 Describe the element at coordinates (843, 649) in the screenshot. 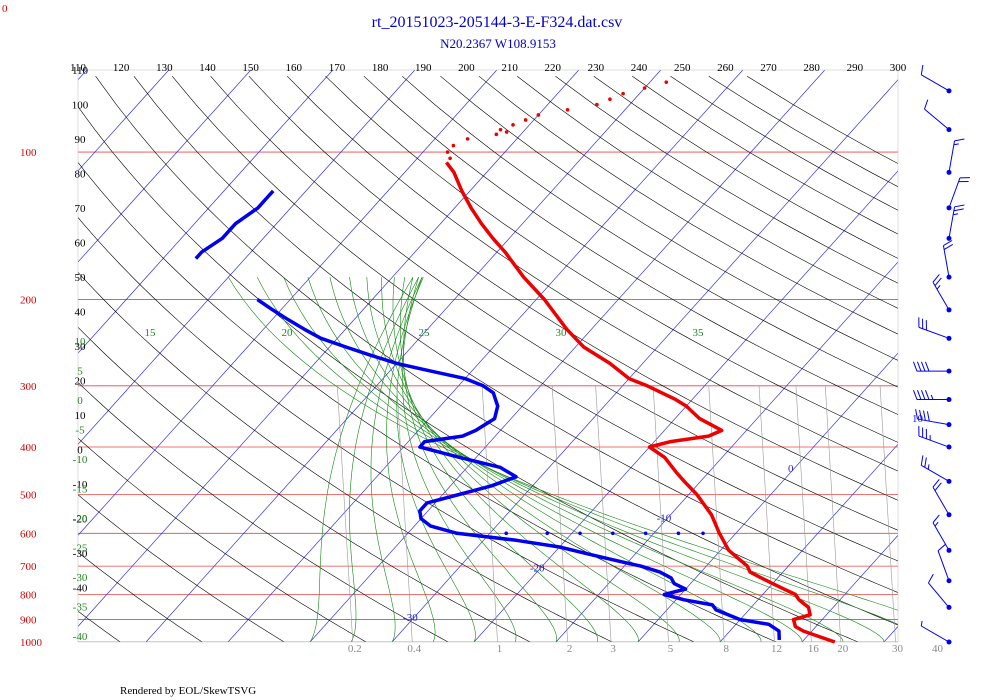

I see `mixing-ratio-label: 20` at that location.